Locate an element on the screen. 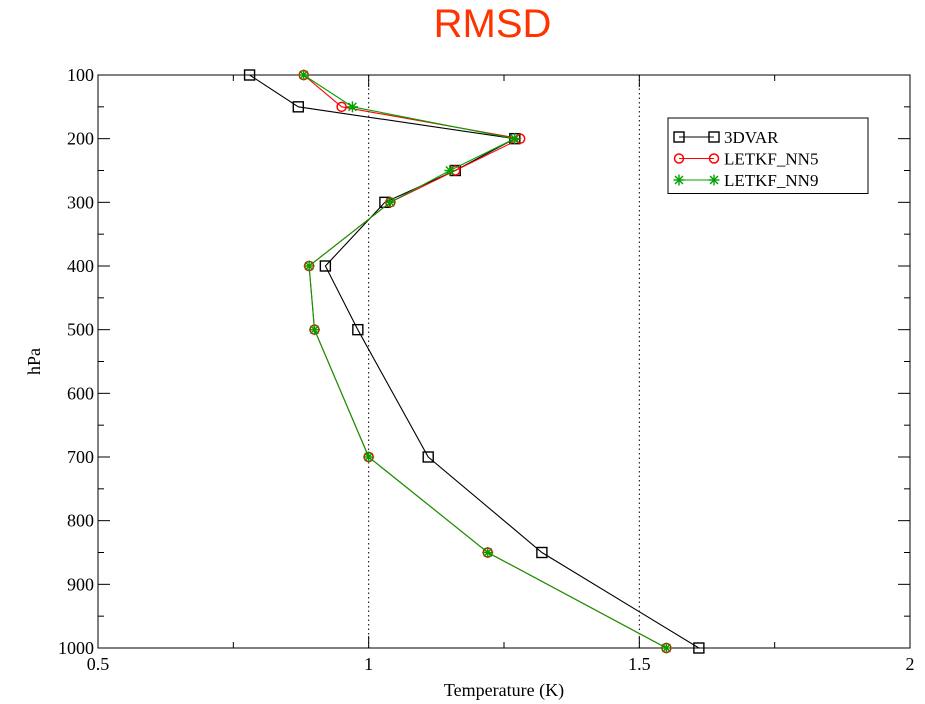 The width and height of the screenshot is (925, 704). y-tick-label: 400 is located at coordinates (80, 266).